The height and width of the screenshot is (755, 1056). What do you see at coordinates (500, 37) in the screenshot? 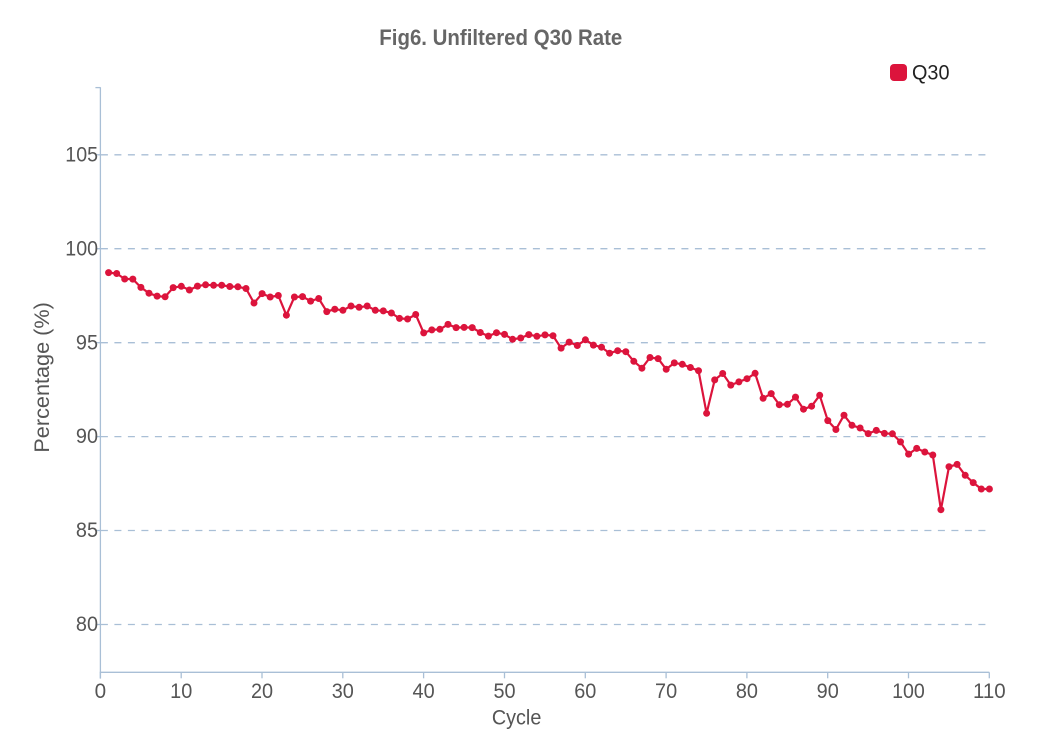
I see `svg-text: Fig6. Unfiltered Q30 Rate` at bounding box center [500, 37].